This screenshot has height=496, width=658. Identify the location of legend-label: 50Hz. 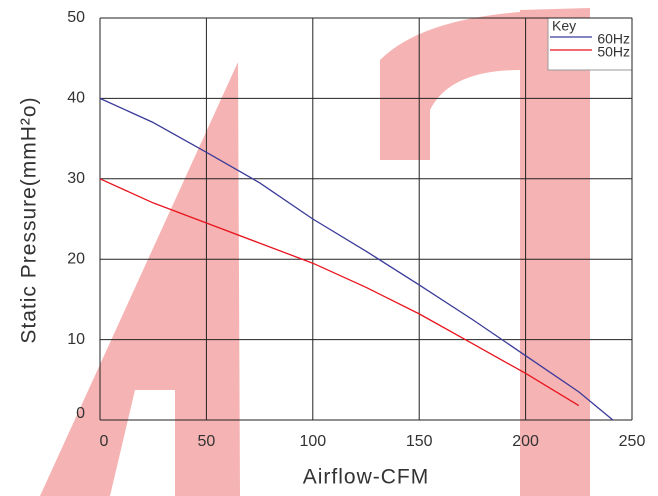
(613, 52).